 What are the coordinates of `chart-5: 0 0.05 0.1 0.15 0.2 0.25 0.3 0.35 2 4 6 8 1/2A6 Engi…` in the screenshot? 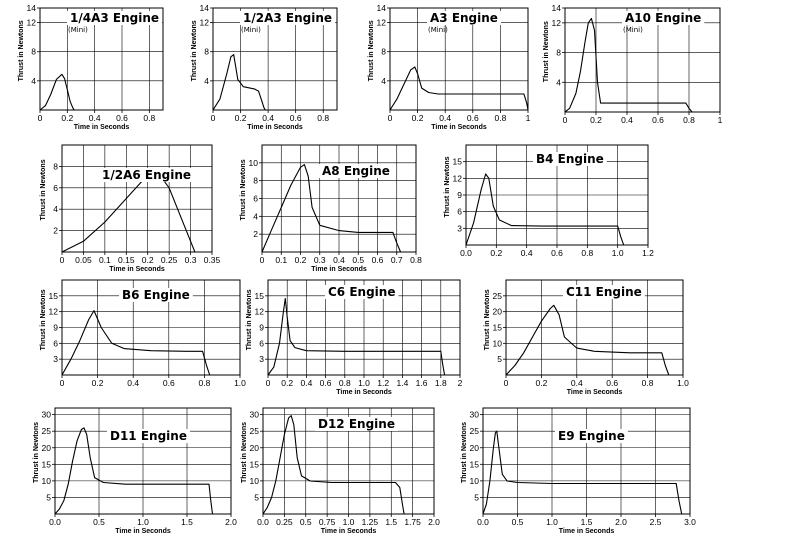 It's located at (130, 208).